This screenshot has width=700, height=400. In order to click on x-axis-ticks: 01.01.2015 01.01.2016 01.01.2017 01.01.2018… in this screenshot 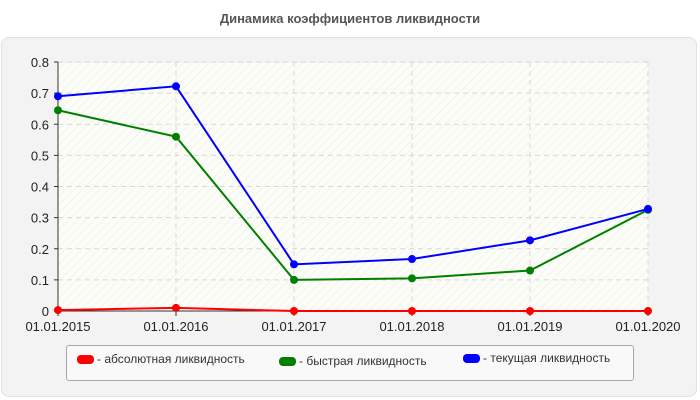, I will do `click(353, 322)`.